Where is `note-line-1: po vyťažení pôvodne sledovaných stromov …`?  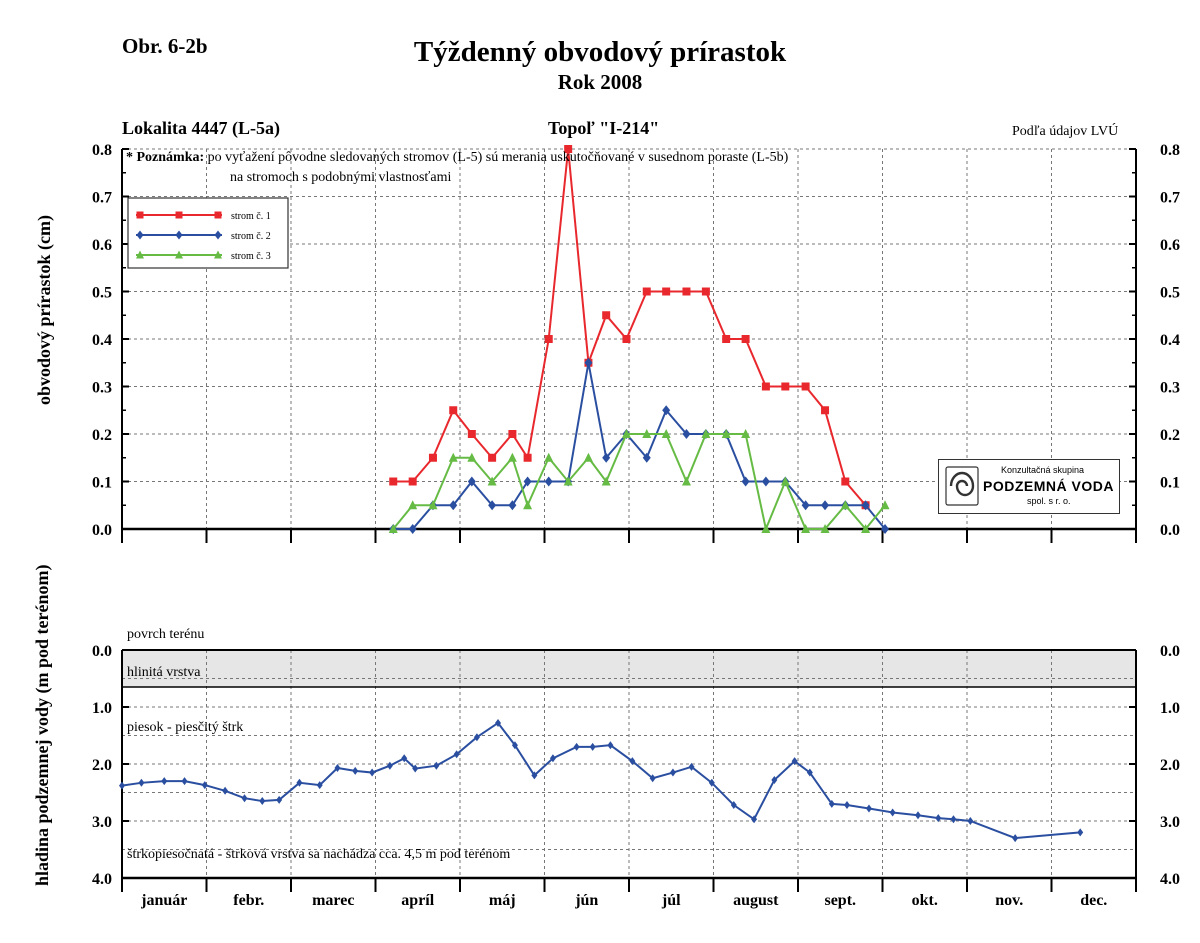
note-line-1: po vyťažení pôvodne sledovaných stromov … is located at coordinates (498, 157).